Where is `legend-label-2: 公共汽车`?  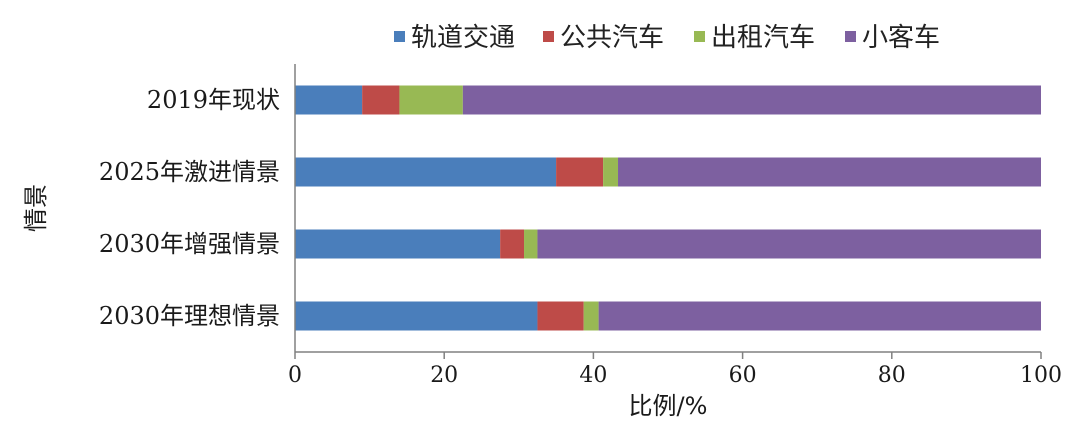 legend-label-2: 公共汽车 is located at coordinates (612, 38).